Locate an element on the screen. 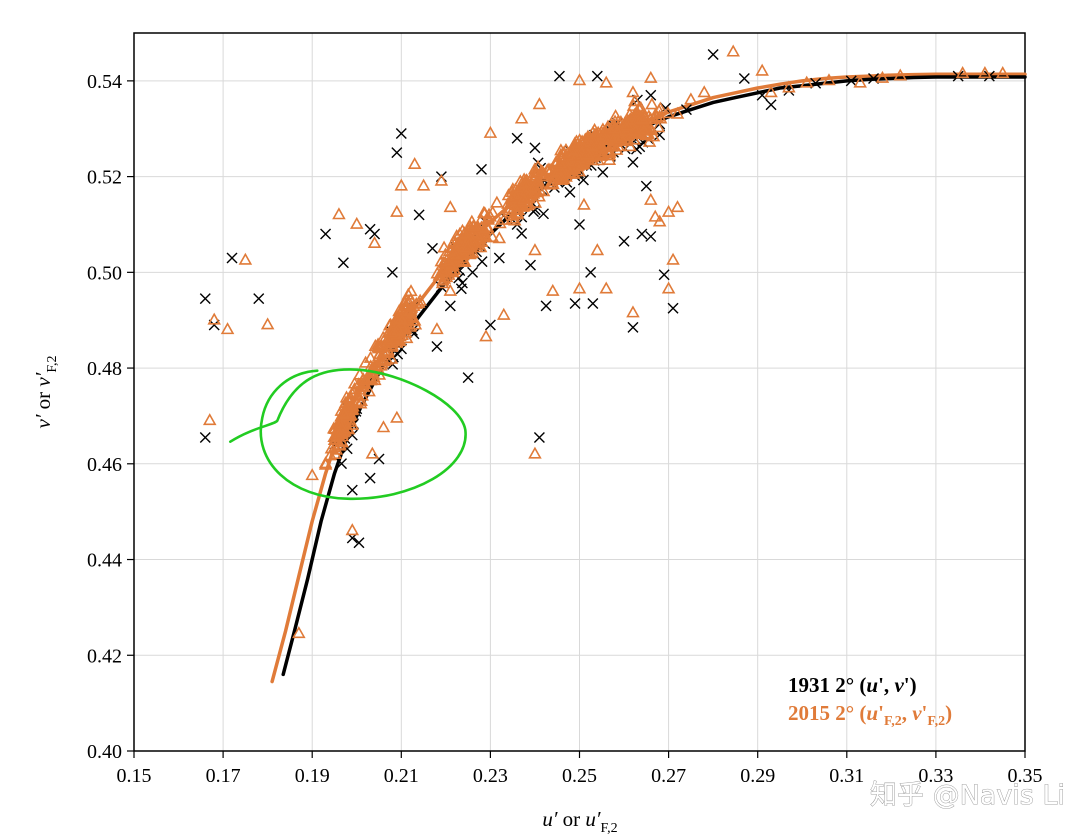 The width and height of the screenshot is (1081, 840). x-tick-label: 0.35 is located at coordinates (1025, 776).